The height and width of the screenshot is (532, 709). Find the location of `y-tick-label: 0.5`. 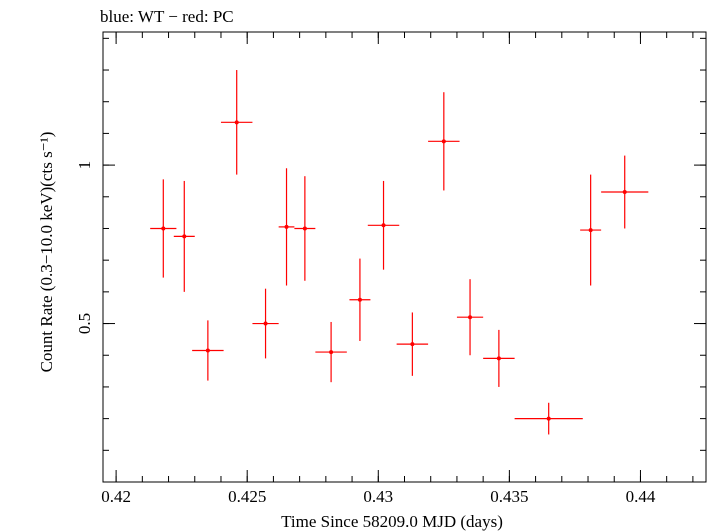

y-tick-label: 0.5 is located at coordinates (84, 323).